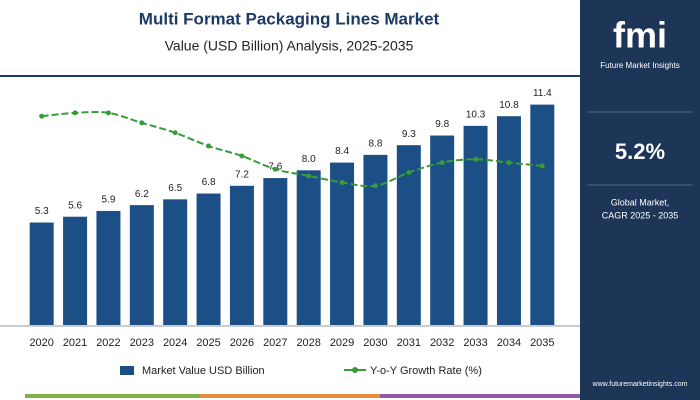  Describe the element at coordinates (442, 124) in the screenshot. I see `data-label: 9.8` at that location.